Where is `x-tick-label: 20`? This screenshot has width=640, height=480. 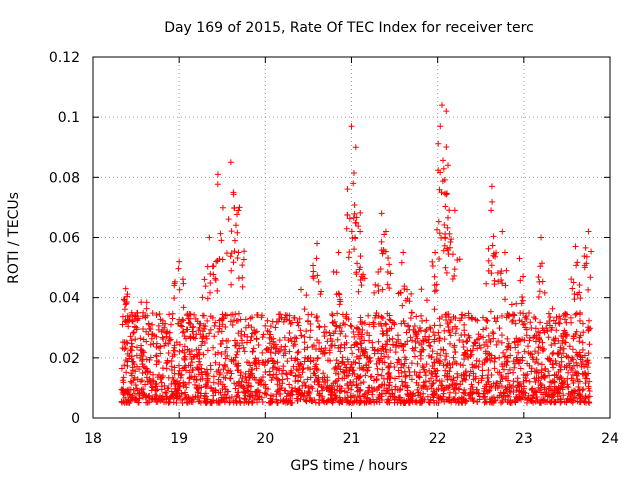
x-tick-label: 20 is located at coordinates (265, 439).